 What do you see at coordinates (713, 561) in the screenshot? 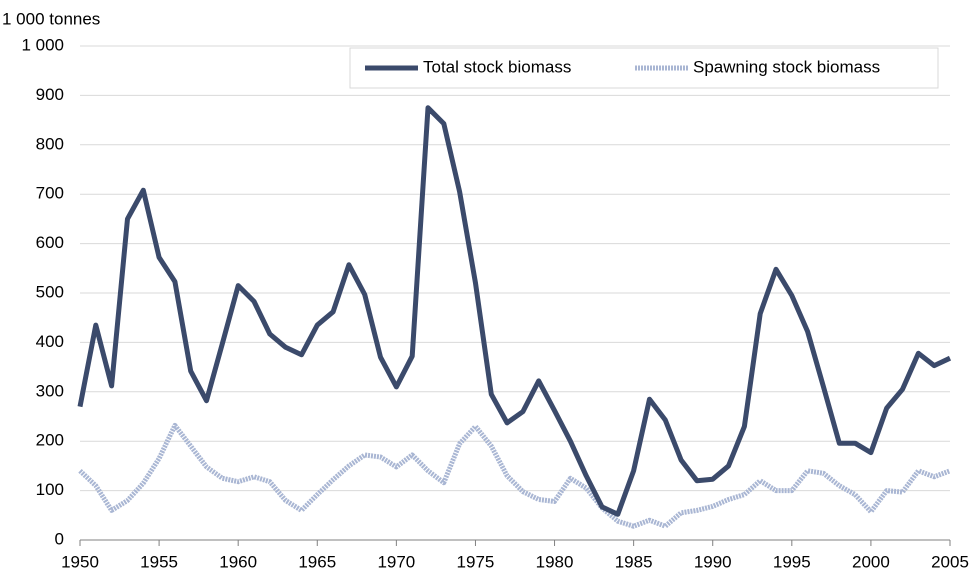
I see `x-tick-label: 1990` at bounding box center [713, 561].